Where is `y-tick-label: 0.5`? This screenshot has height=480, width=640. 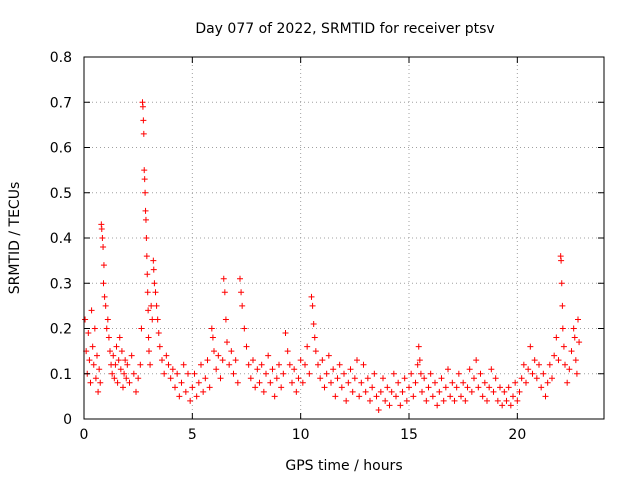
y-tick-label: 0.5 is located at coordinates (61, 194).